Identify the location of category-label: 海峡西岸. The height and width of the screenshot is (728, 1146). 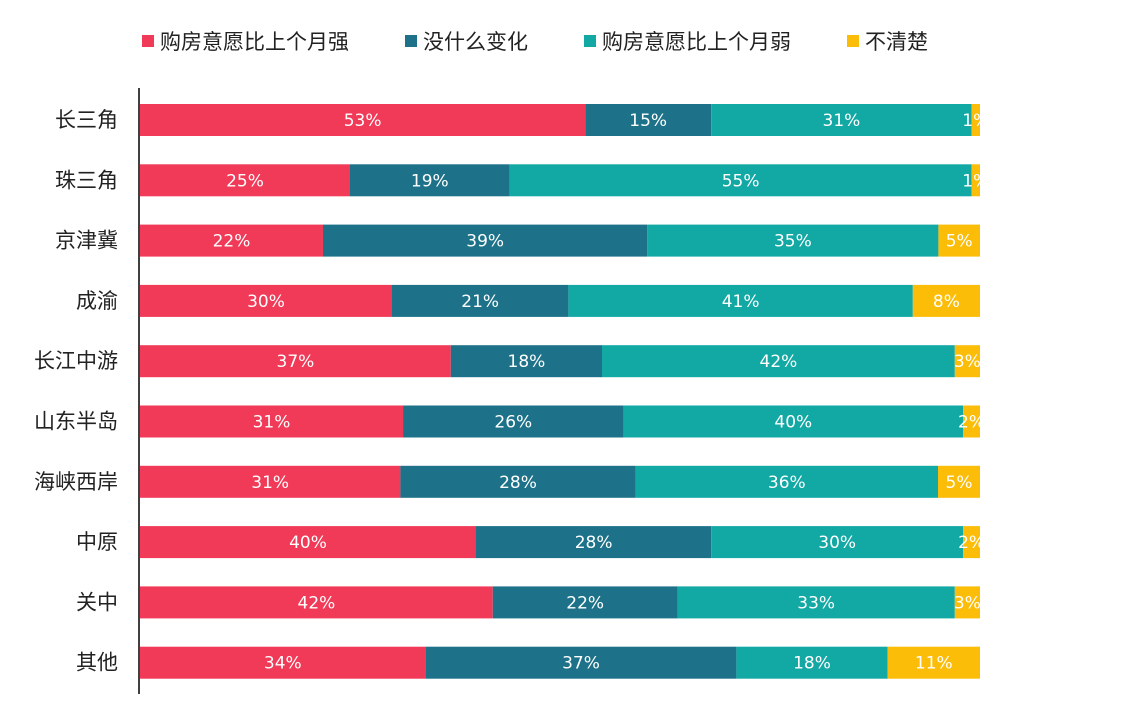
(76, 482).